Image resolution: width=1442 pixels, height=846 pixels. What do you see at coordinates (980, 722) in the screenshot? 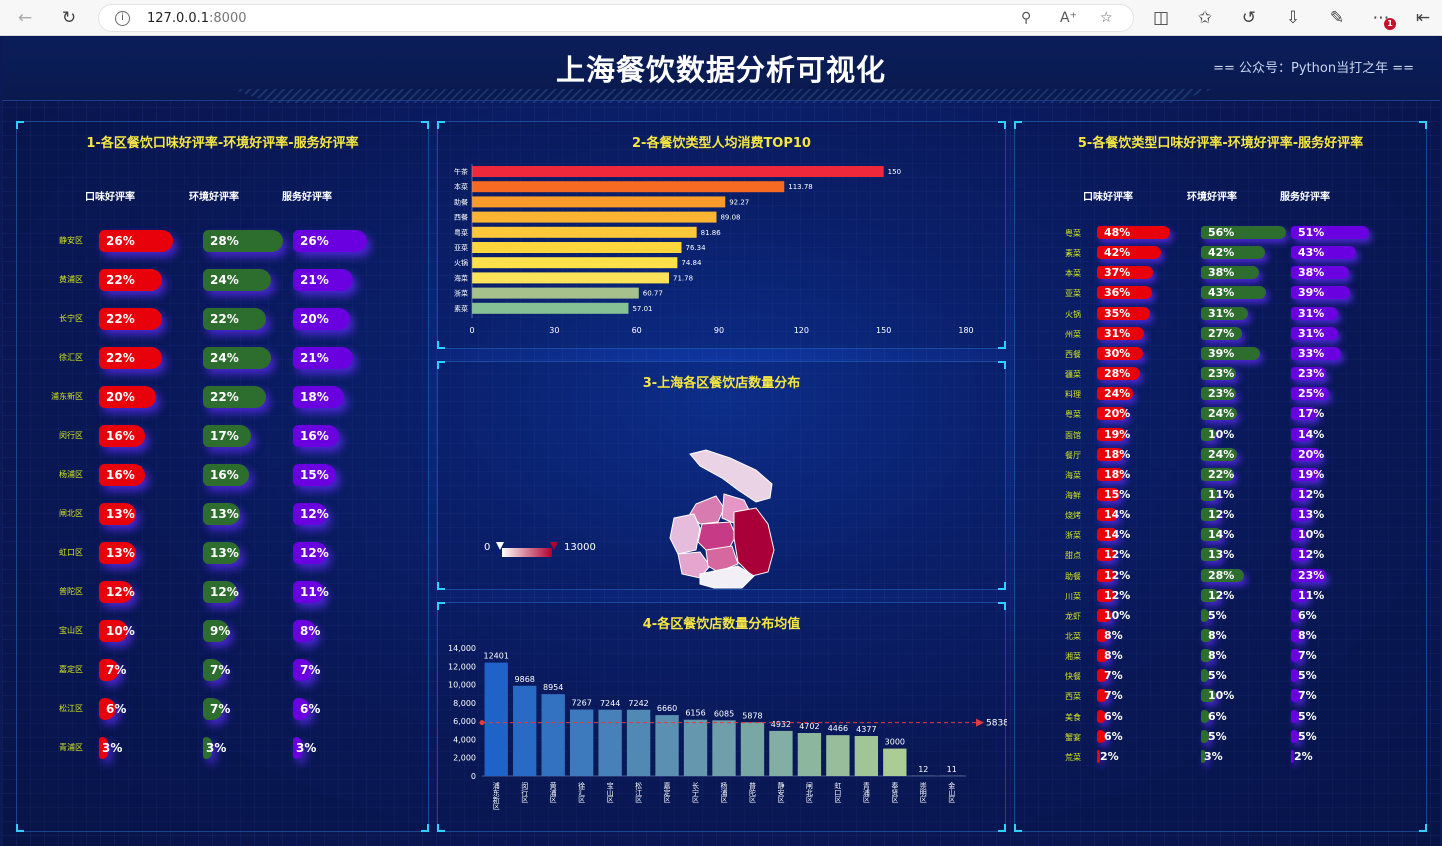
I see `mean-line-arrow` at bounding box center [980, 722].